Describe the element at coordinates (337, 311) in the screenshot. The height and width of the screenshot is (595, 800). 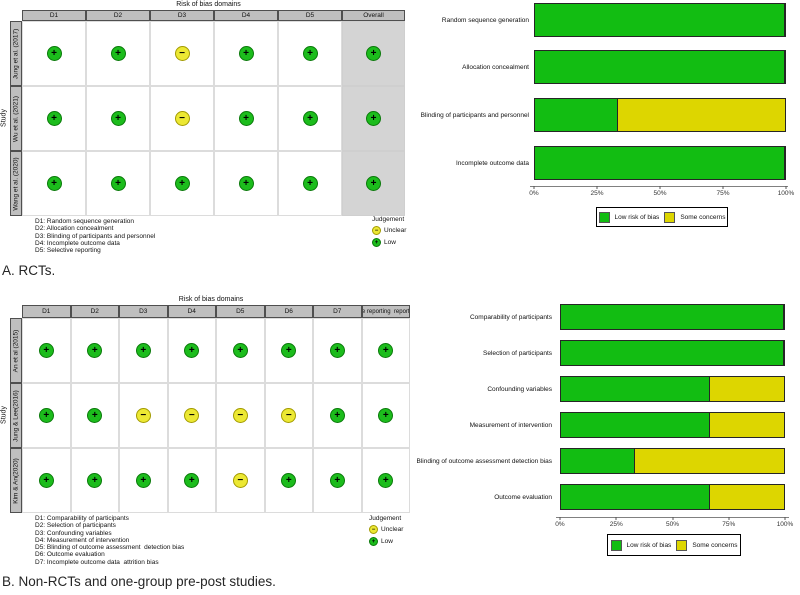
I see `domain-column-header: D7` at that location.